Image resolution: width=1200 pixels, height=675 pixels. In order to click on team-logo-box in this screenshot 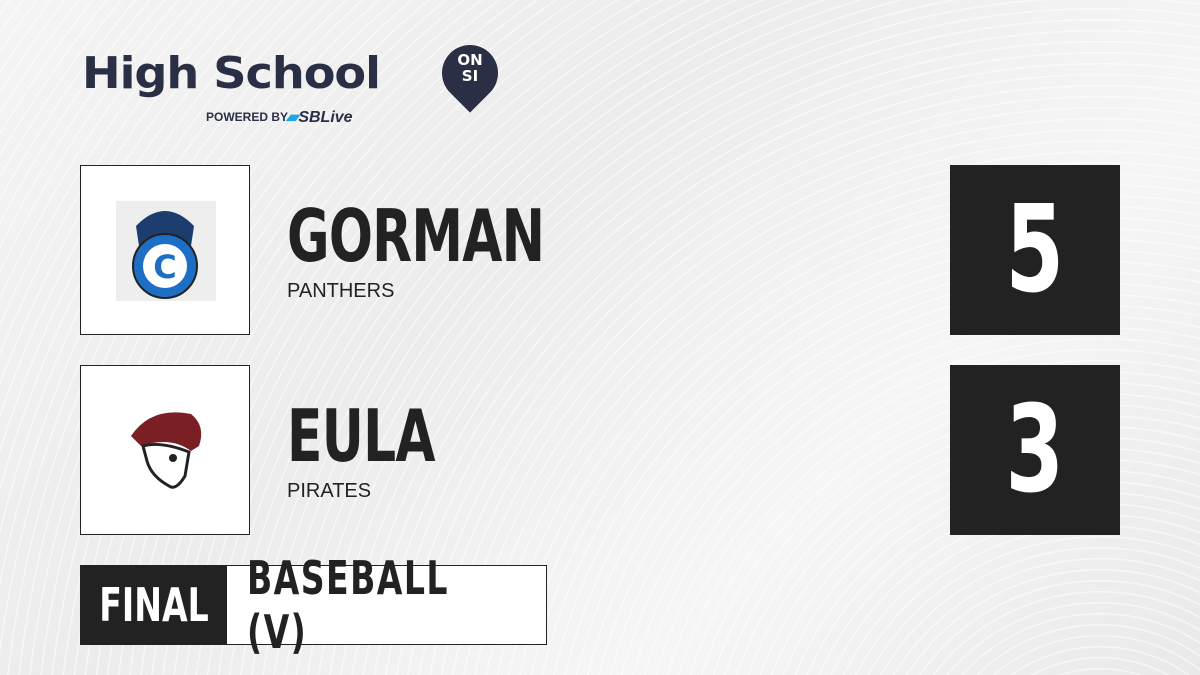, I will do `click(165, 450)`.